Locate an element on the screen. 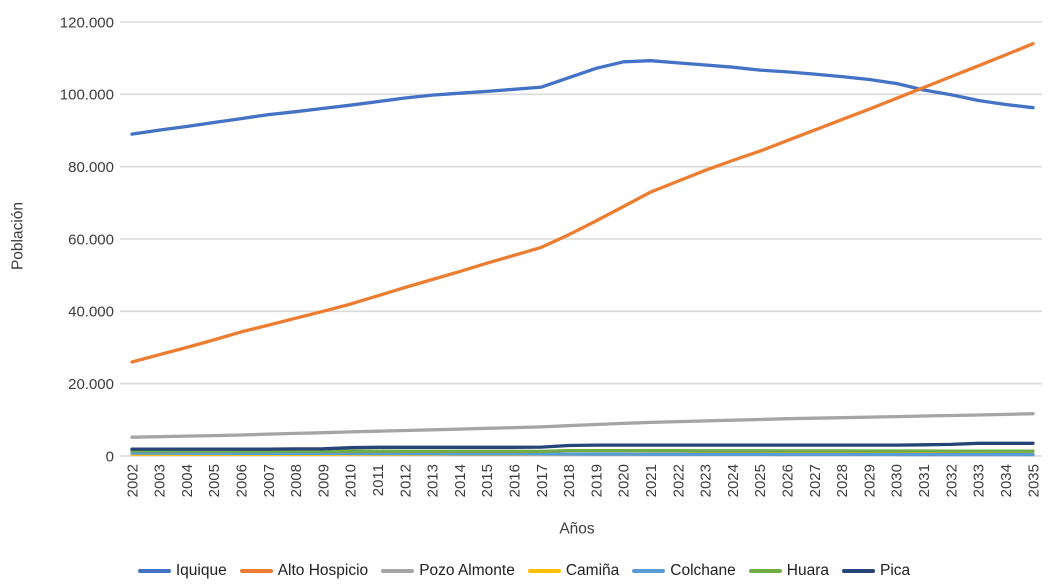 The height and width of the screenshot is (588, 1048). x-tick-label: 2020 is located at coordinates (624, 480).